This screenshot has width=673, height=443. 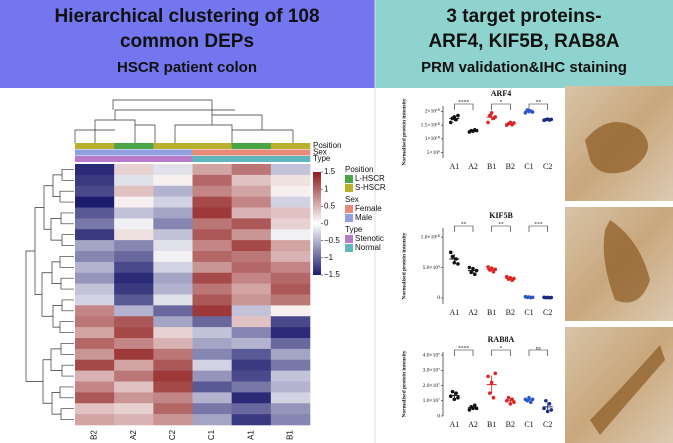 What do you see at coordinates (172, 434) in the screenshot?
I see `column-label: C2` at bounding box center [172, 434].